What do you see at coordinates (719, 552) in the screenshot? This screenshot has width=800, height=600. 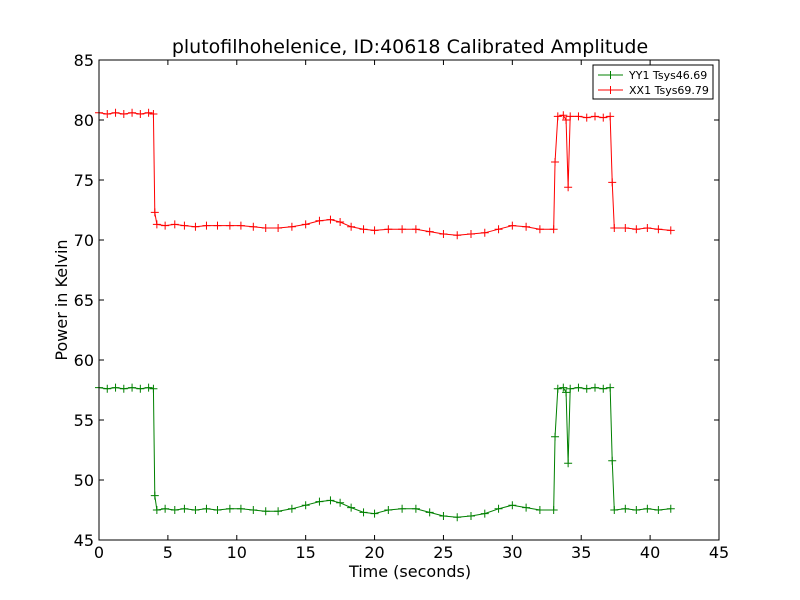 I see `x-tick-label: 45` at bounding box center [719, 552].